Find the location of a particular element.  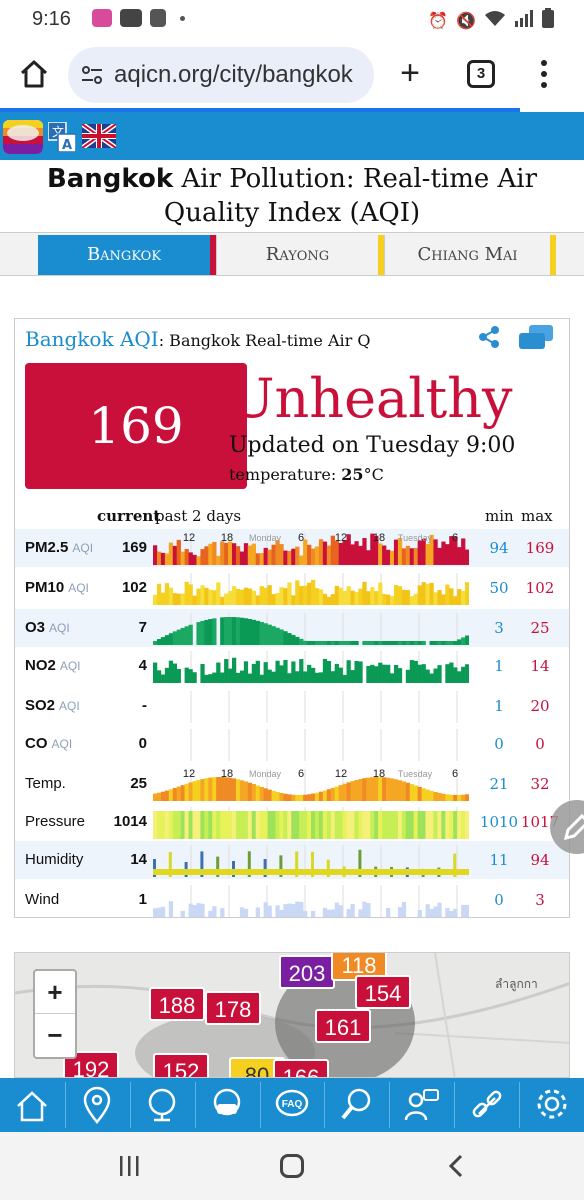

address-bar: aqicn.org/city/bangkok is located at coordinates (221, 75).